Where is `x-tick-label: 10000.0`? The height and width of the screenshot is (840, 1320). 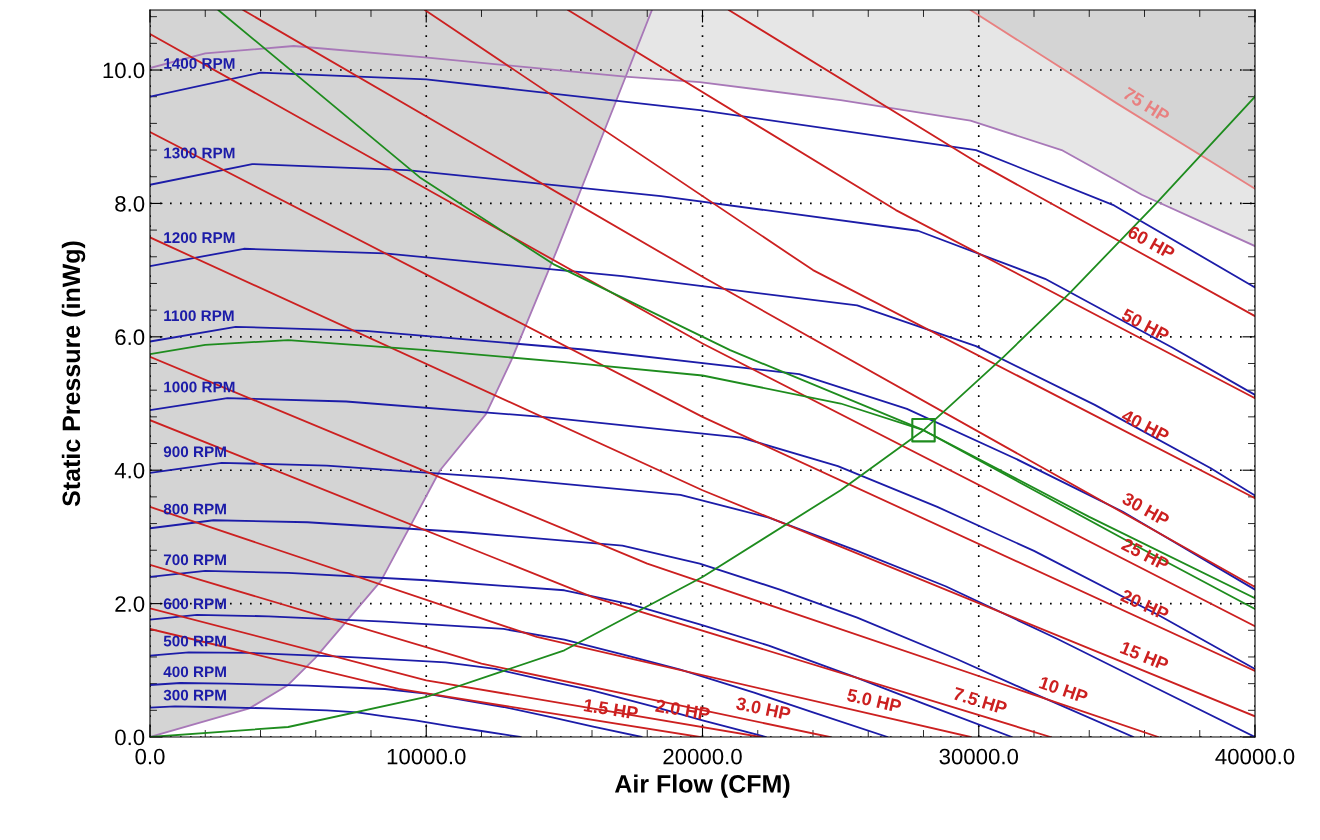
x-tick-label: 10000.0 is located at coordinates (426, 756).